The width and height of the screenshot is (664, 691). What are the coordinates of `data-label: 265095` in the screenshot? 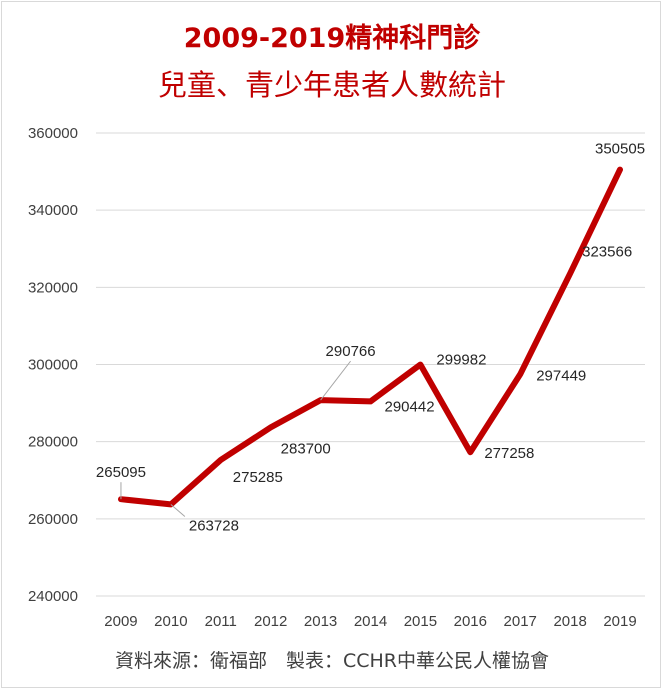 It's located at (121, 472).